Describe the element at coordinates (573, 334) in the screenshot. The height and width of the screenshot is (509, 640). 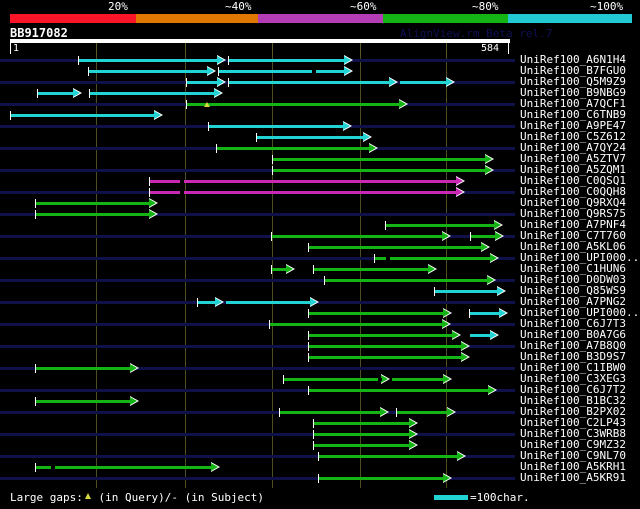
I see `hit-label: UniRef100_B0A7G6` at that location.